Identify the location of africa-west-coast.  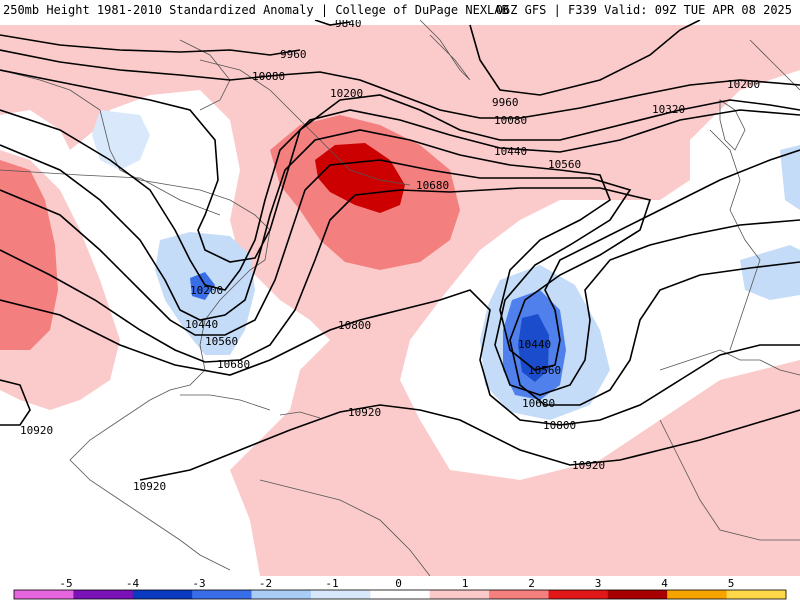
(729, 480).